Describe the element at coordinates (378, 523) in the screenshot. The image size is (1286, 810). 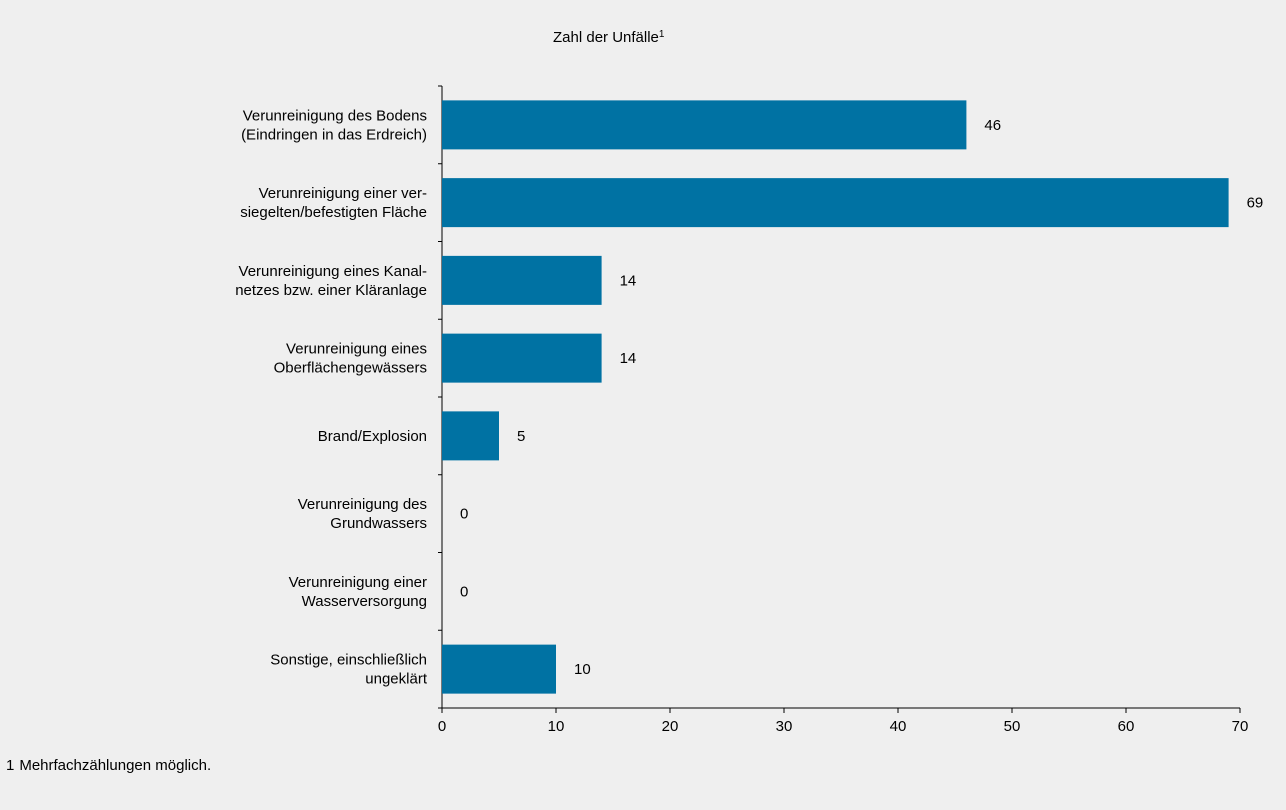
I see `category-label-line: Grundwassers` at that location.